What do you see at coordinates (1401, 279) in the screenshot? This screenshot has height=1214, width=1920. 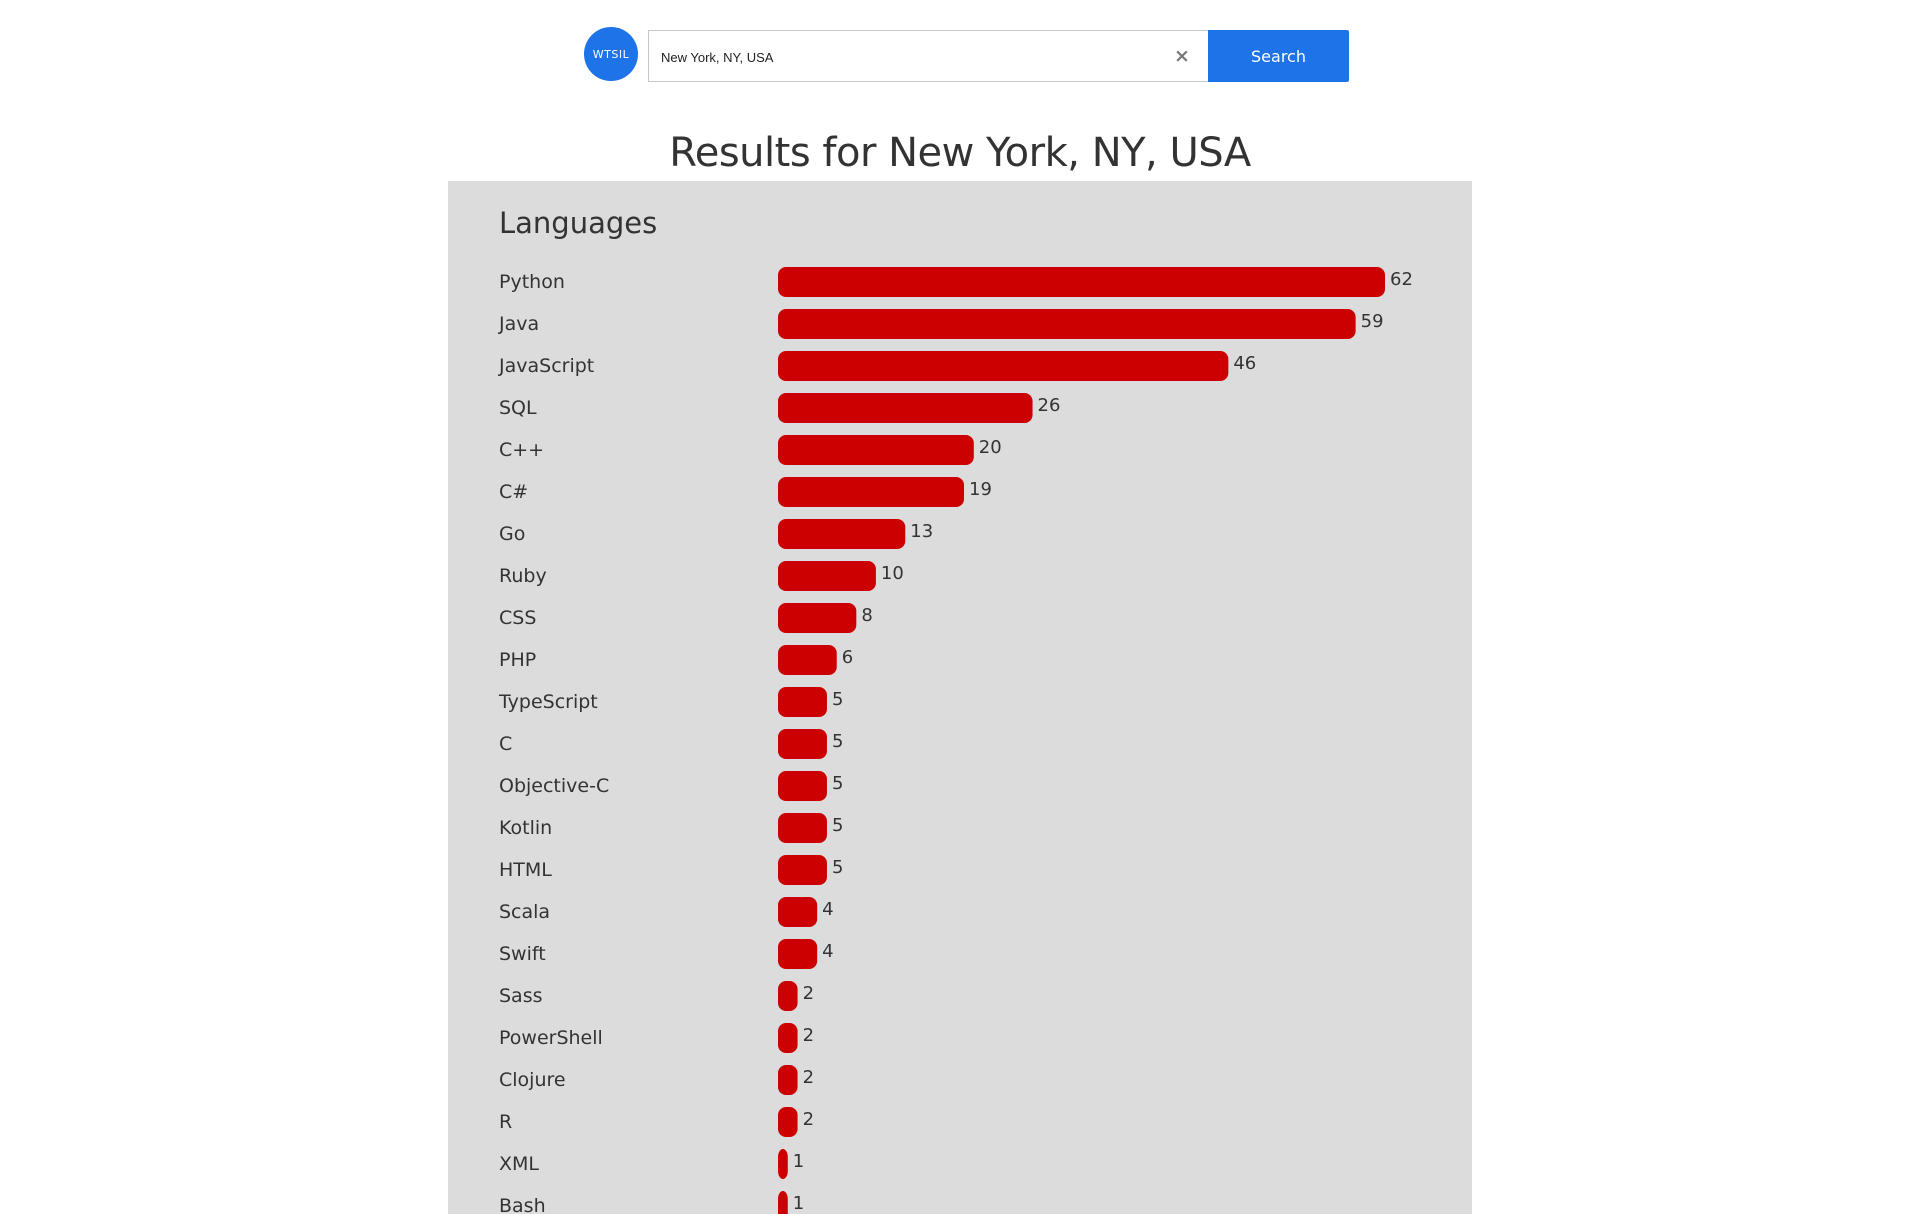 I see `bar-value-label: 62` at bounding box center [1401, 279].